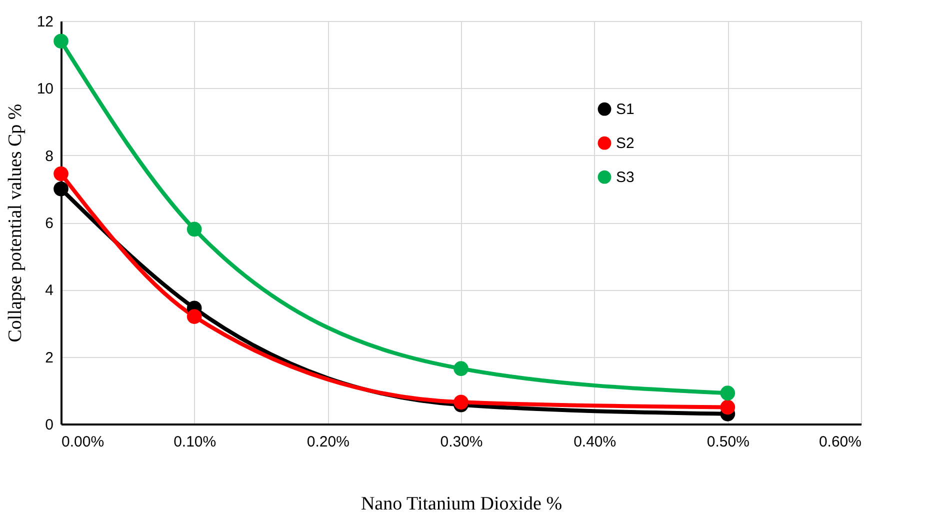 The width and height of the screenshot is (930, 516). I want to click on x-tick-label: 0.10%, so click(195, 442).